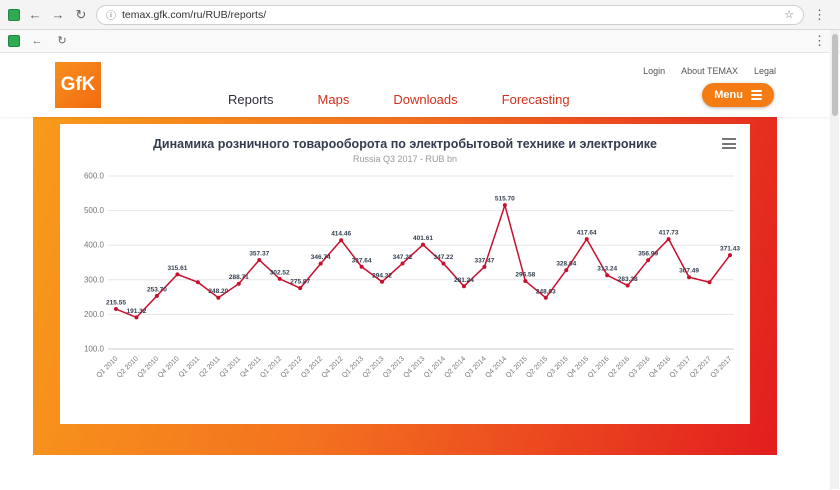 The width and height of the screenshot is (840, 490). Describe the element at coordinates (116, 303) in the screenshot. I see `svg-text: 215.55` at that location.